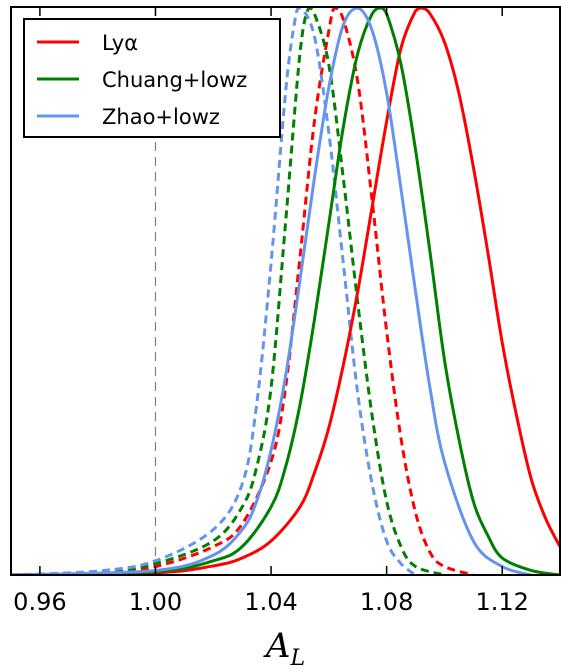  Describe the element at coordinates (174, 80) in the screenshot. I see `legend-label: Chuang+lowz` at that location.